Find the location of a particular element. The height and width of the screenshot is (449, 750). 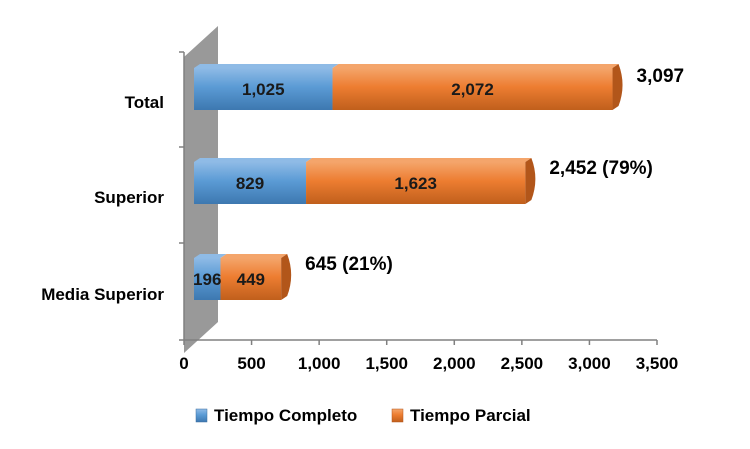

total-label-media-superior: 645 (21%) is located at coordinates (349, 264).